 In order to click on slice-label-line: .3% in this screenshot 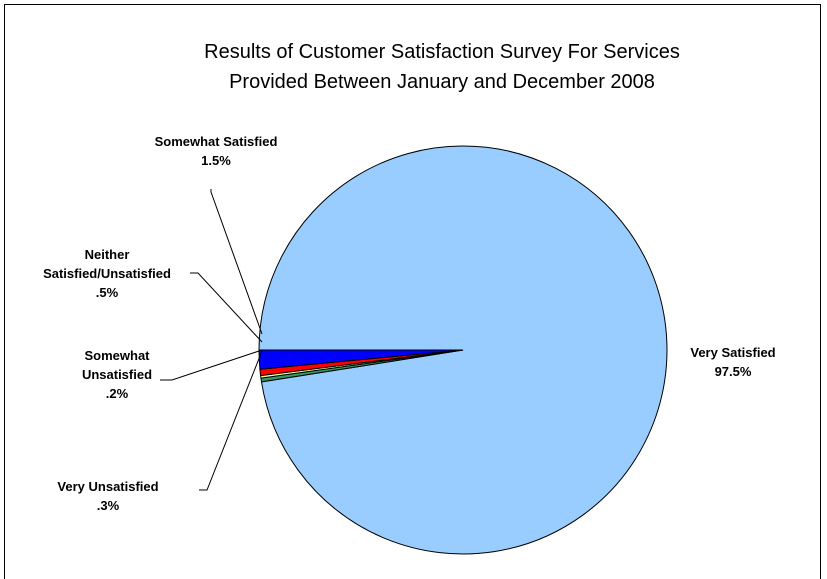, I will do `click(108, 505)`.